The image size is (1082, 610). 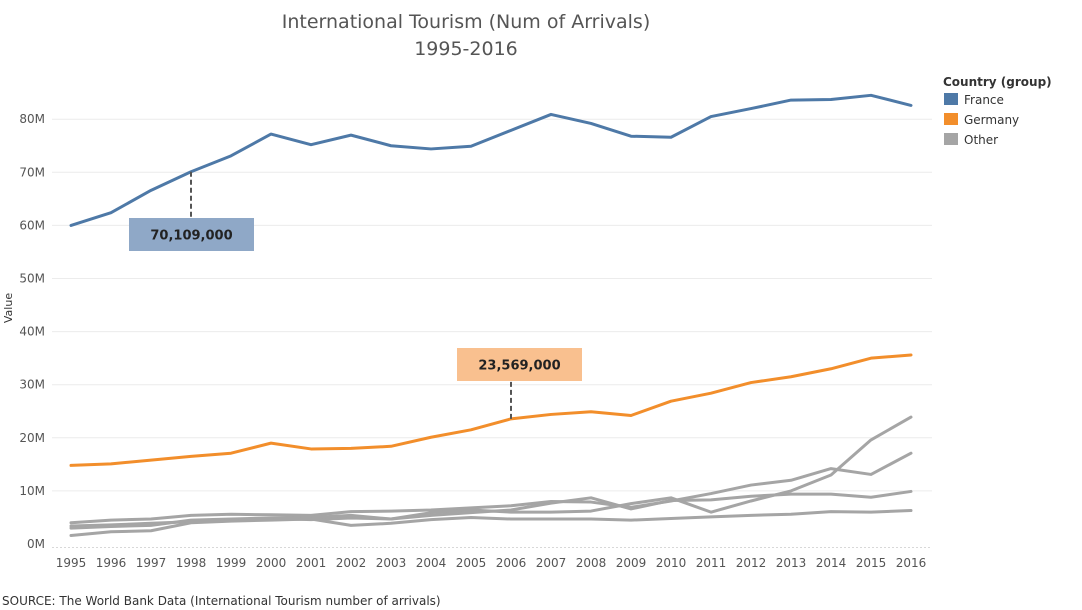 I want to click on x-tick-label: 1997, so click(x=151, y=563).